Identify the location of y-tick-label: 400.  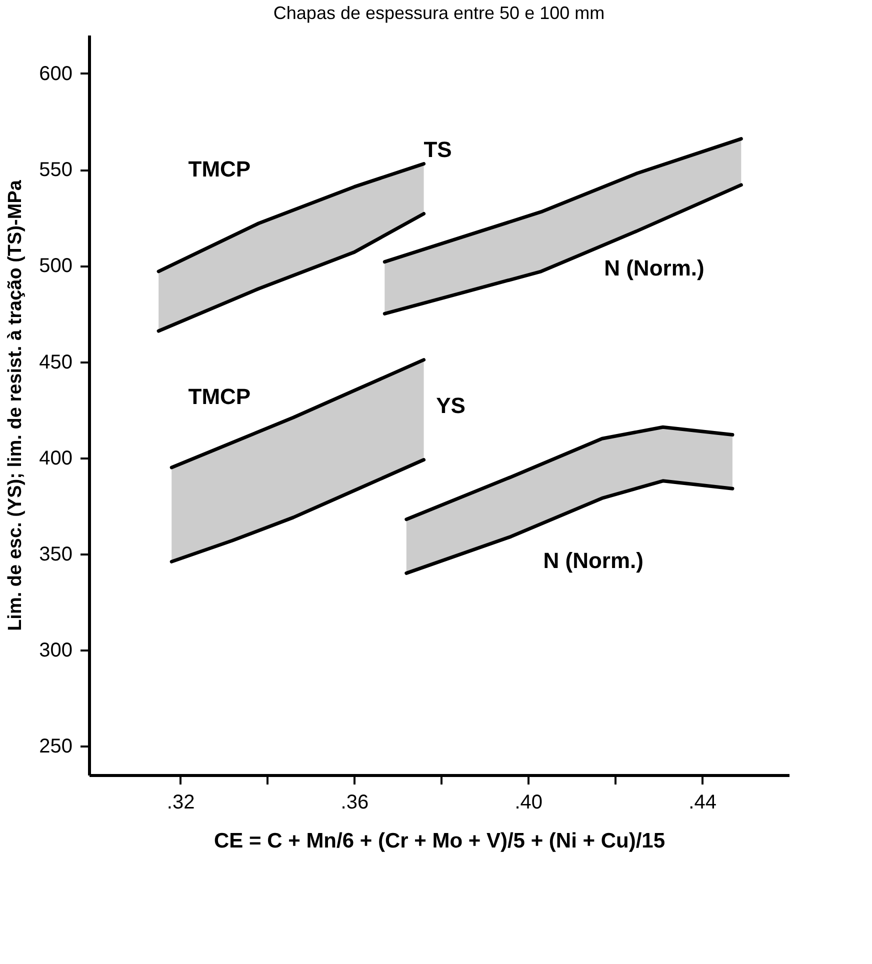
(55, 458).